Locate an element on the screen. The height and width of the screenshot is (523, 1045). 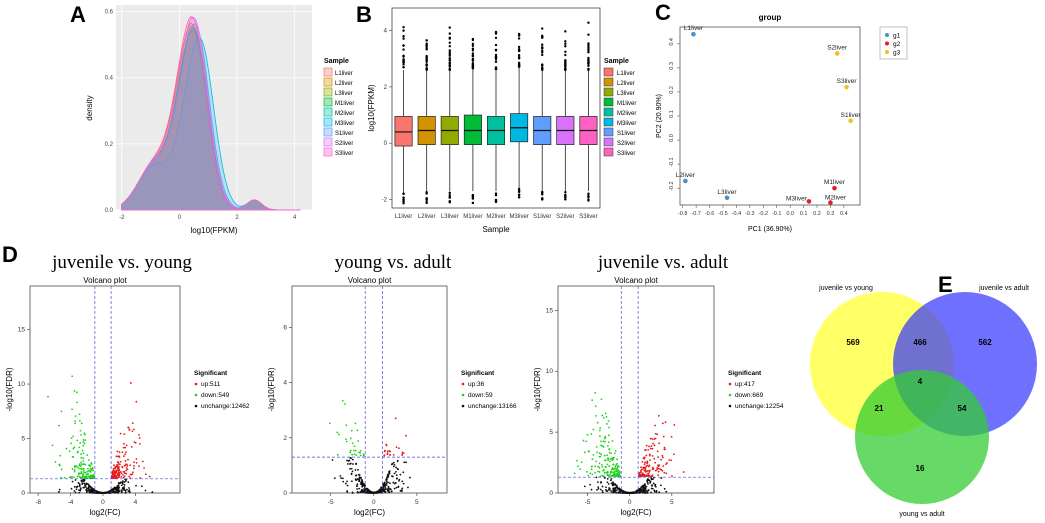
pca-point-M1liver is located at coordinates (834, 188).